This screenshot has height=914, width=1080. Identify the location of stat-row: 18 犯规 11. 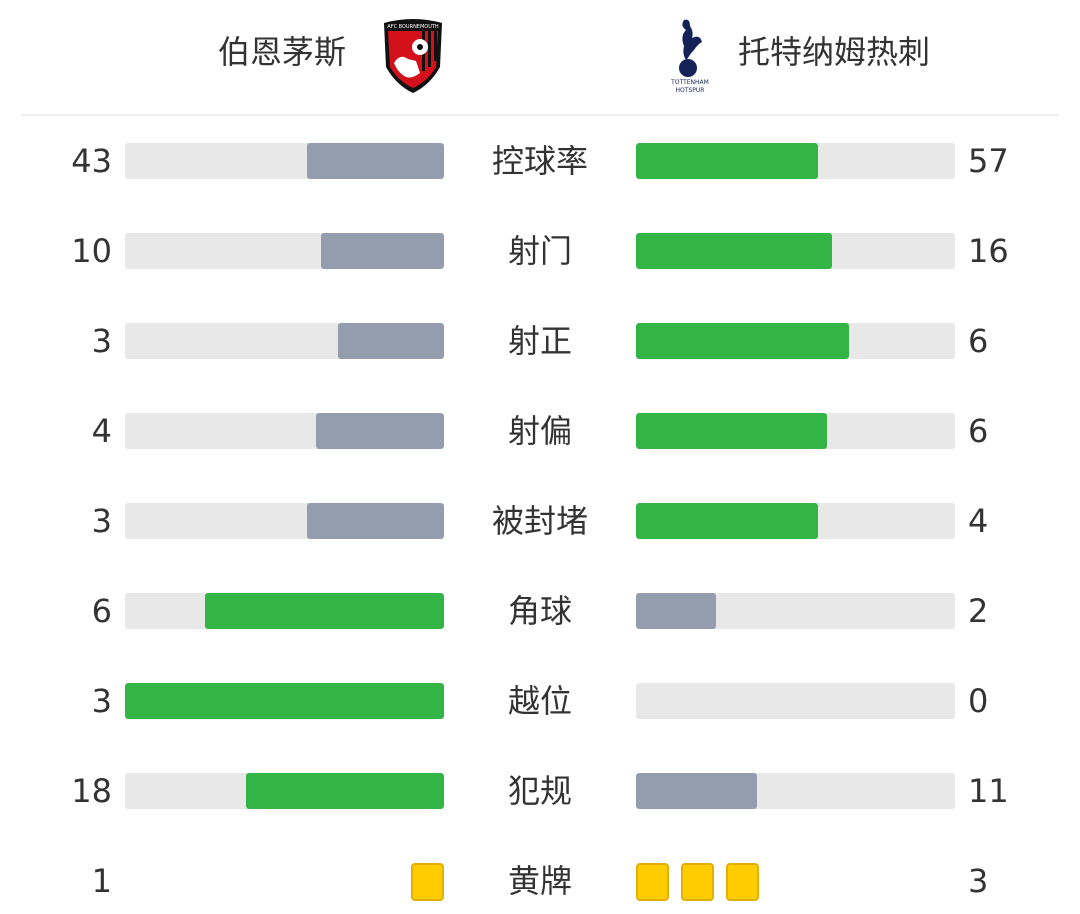
(540, 791).